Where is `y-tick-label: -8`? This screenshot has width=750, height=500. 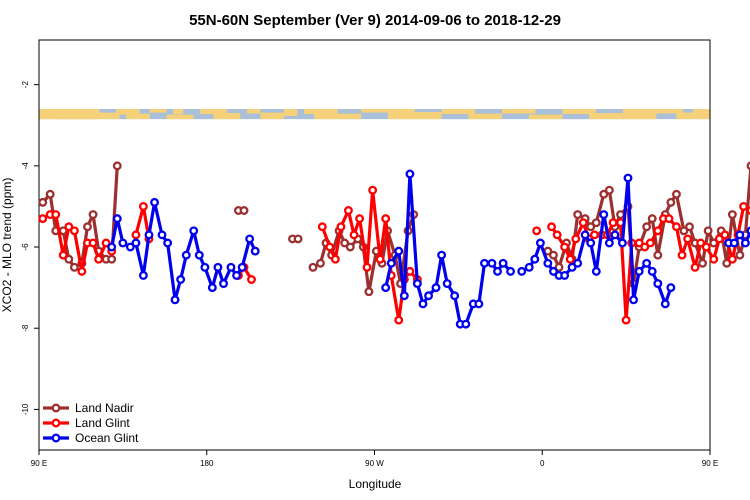
y-tick-label: -8 is located at coordinates (25, 328).